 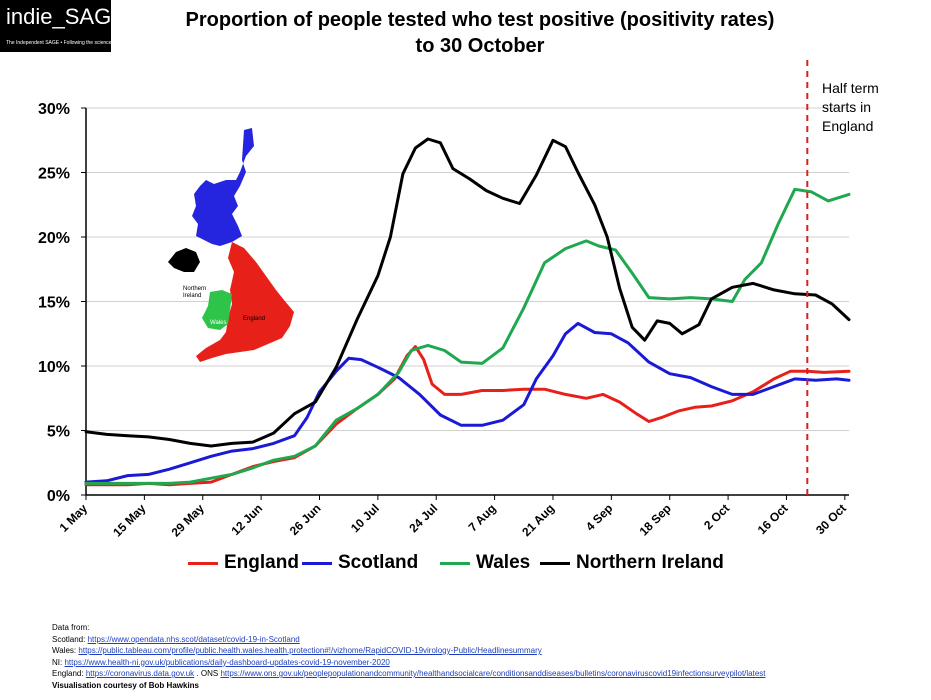 What do you see at coordinates (54, 109) in the screenshot?
I see `y-tick-label-30: 30%` at bounding box center [54, 109].